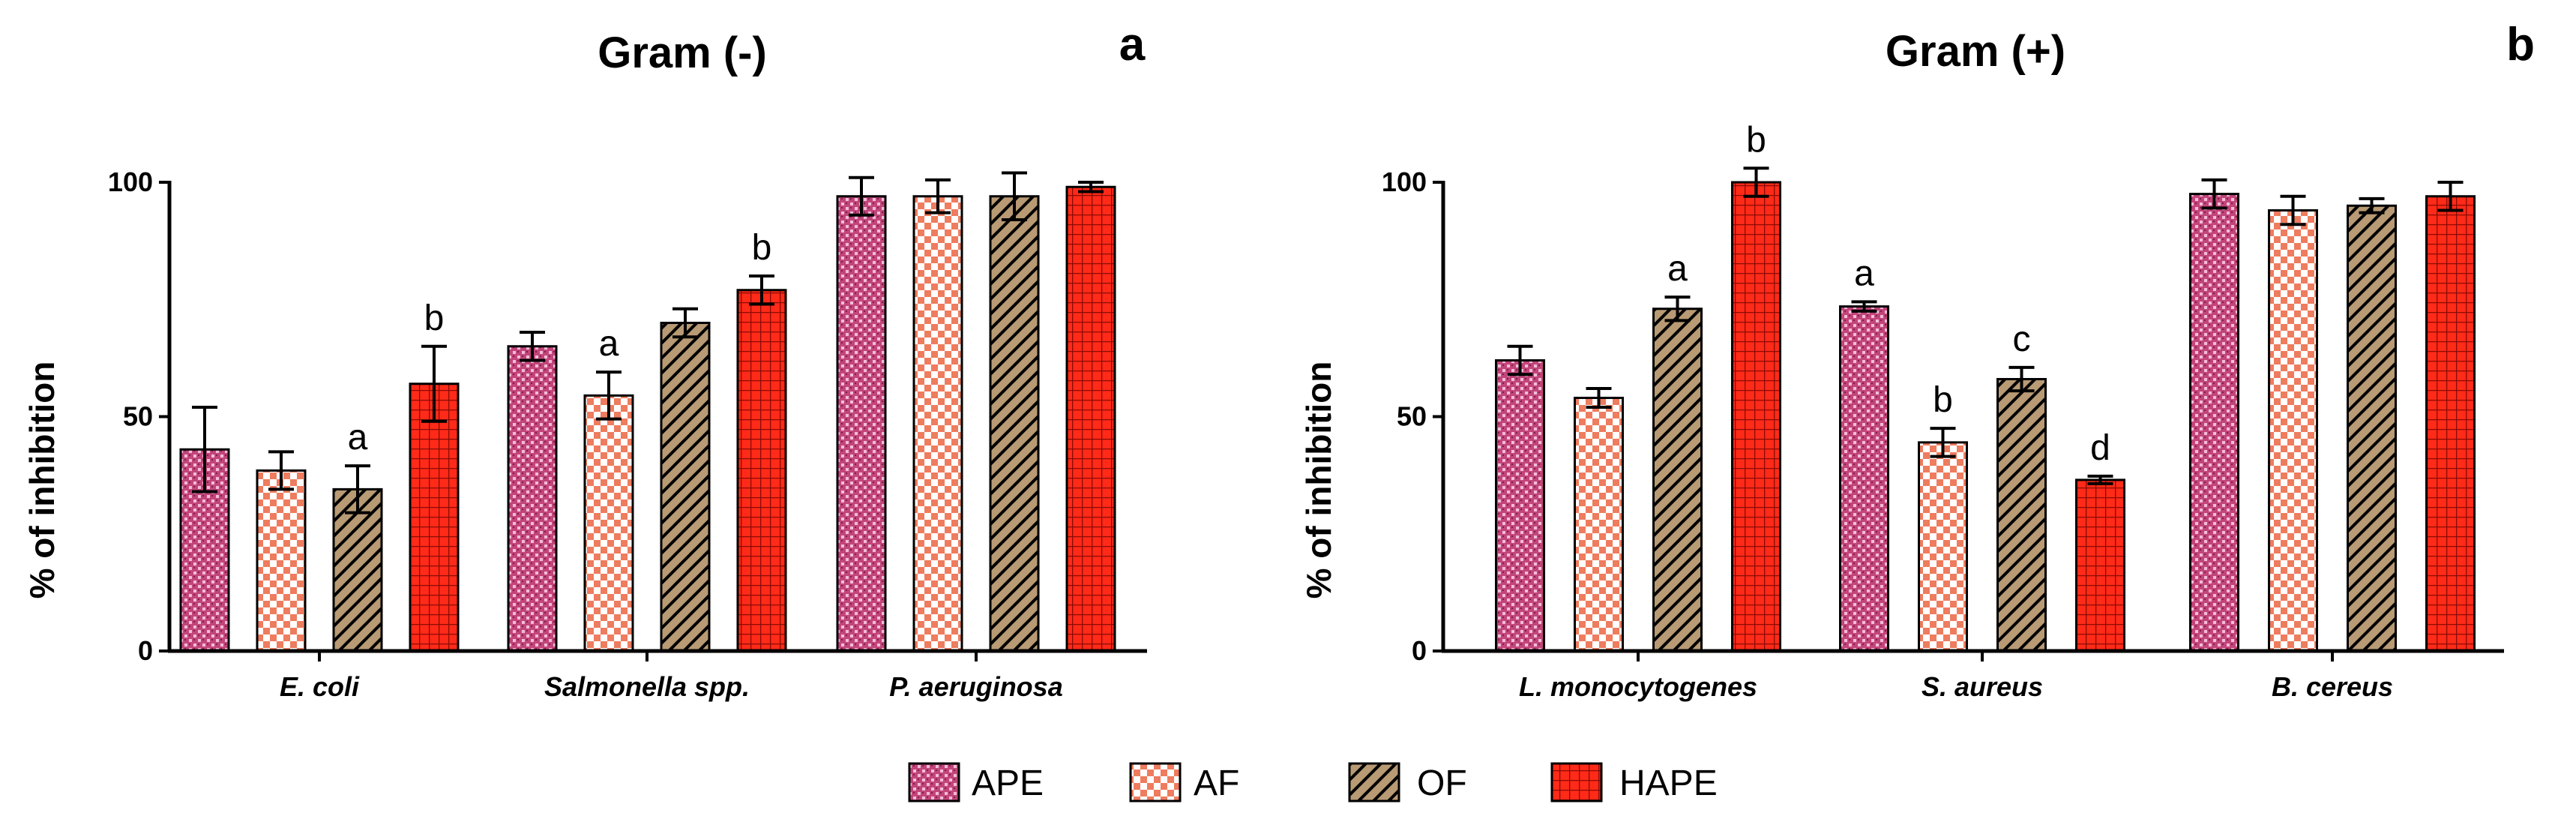 Image resolution: width=2576 pixels, height=828 pixels. I want to click on panel-a-y-tick-label: 50, so click(138, 416).